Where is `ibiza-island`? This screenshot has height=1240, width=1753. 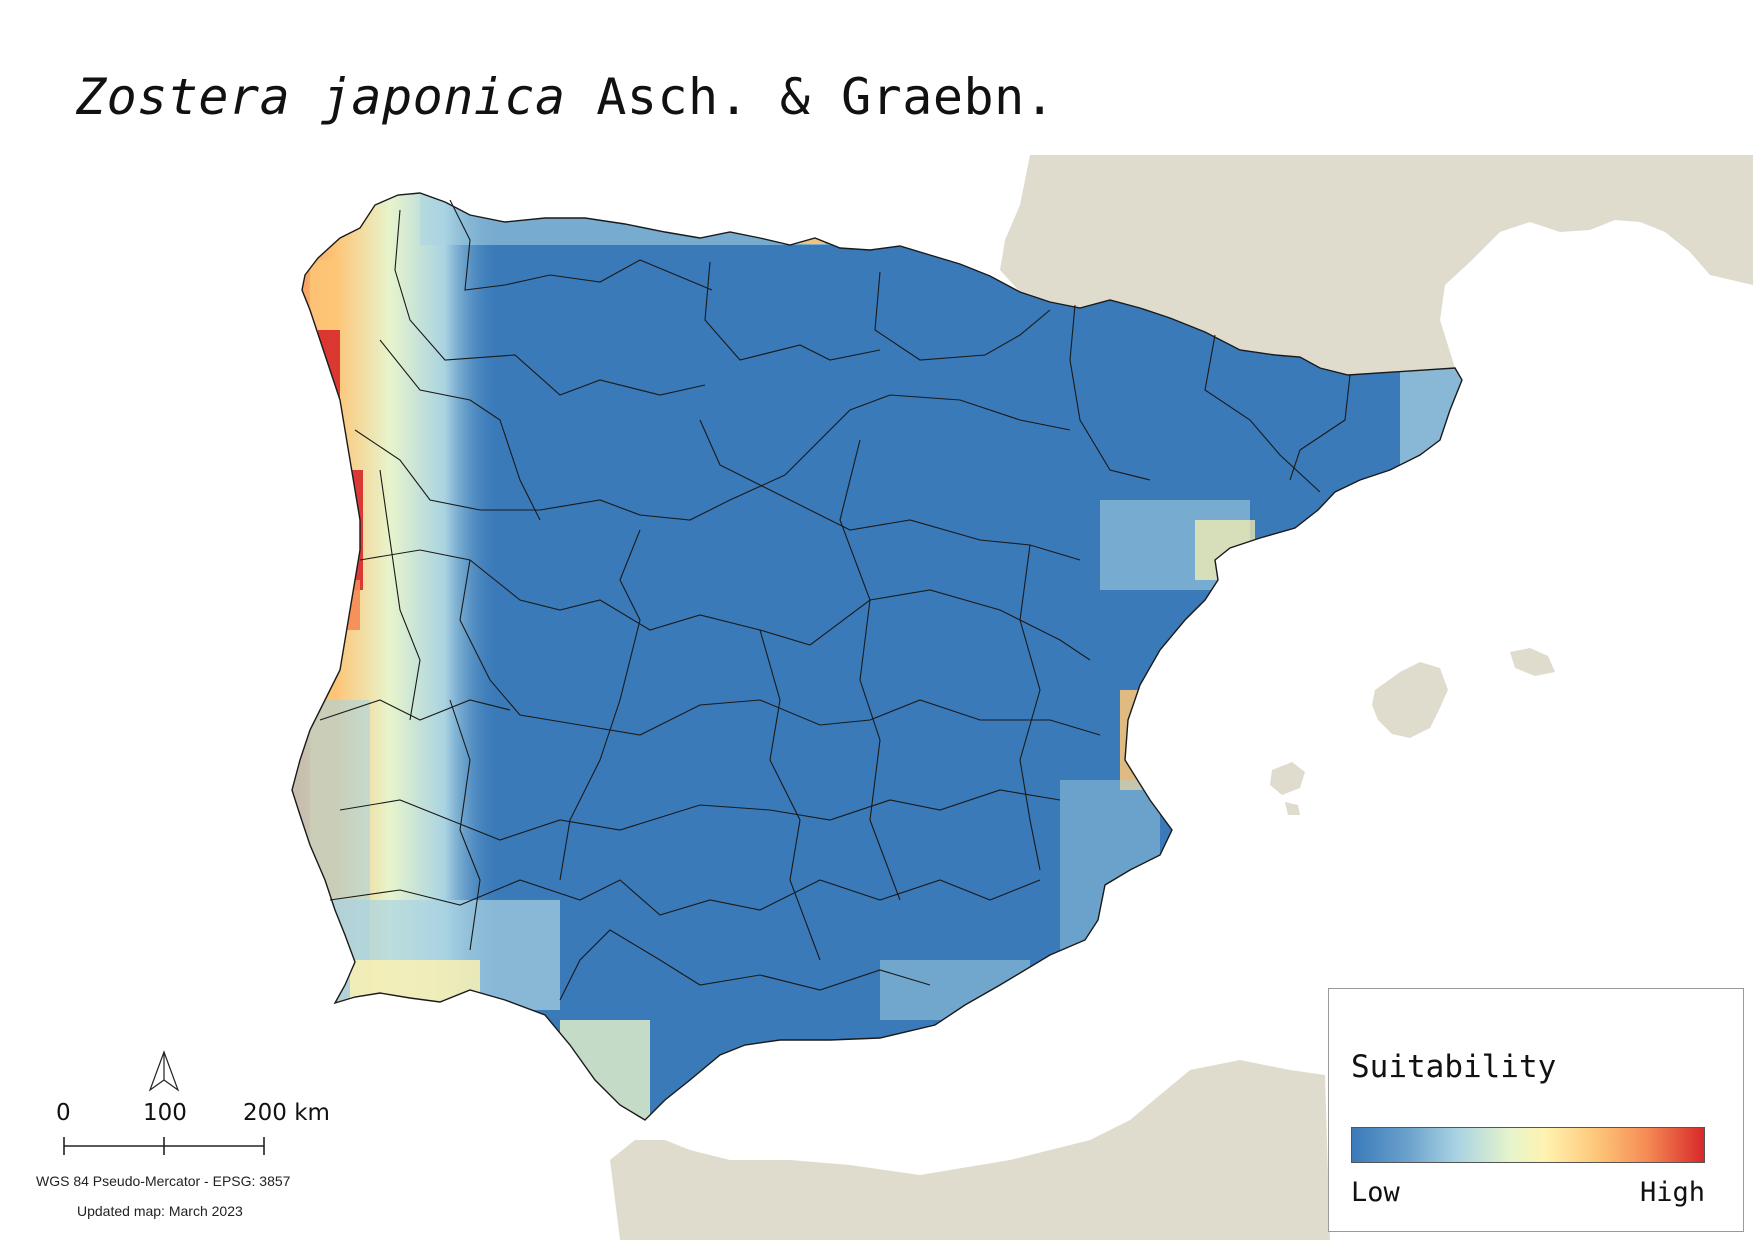 ibiza-island is located at coordinates (1287, 778).